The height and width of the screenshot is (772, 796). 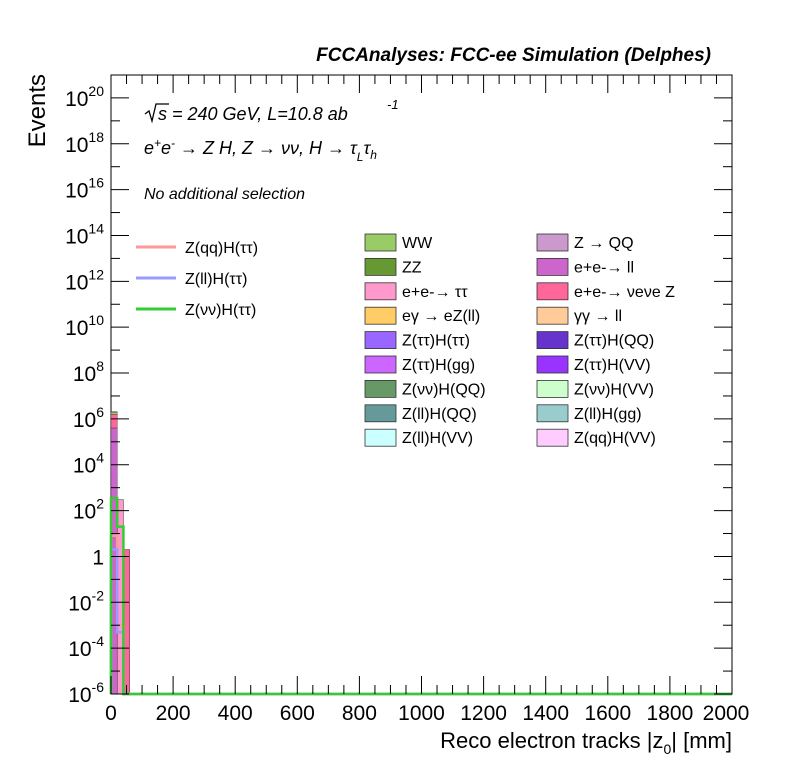 I want to click on y-tick-label: 10⁻², so click(x=86, y=601).